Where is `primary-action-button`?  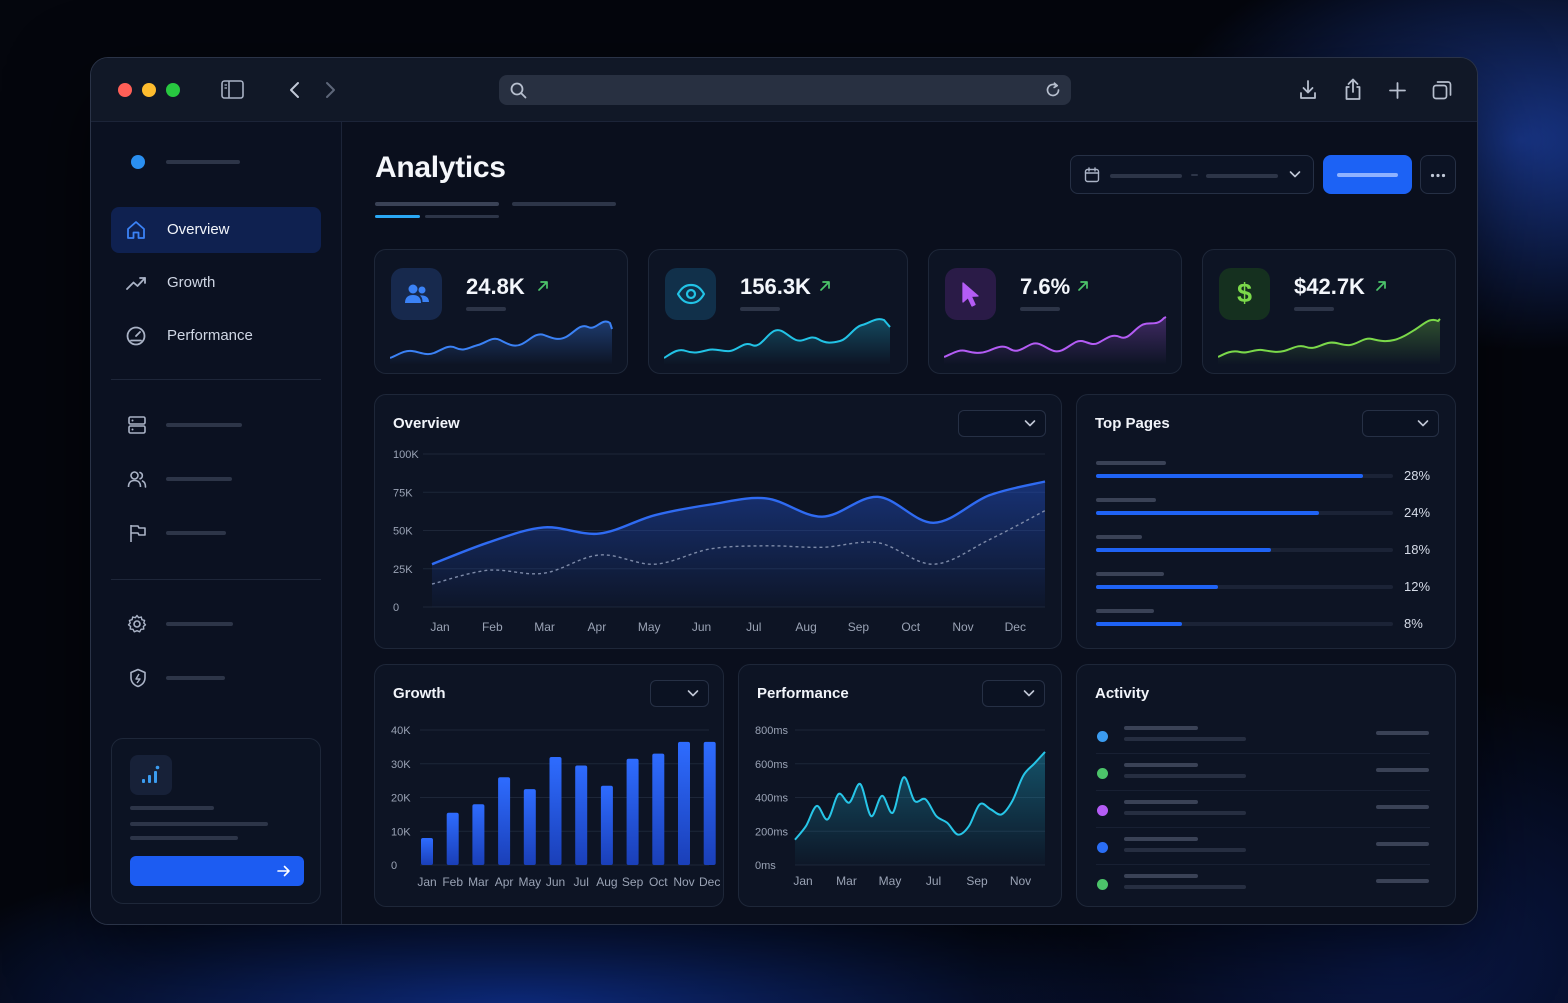 primary-action-button is located at coordinates (1367, 174).